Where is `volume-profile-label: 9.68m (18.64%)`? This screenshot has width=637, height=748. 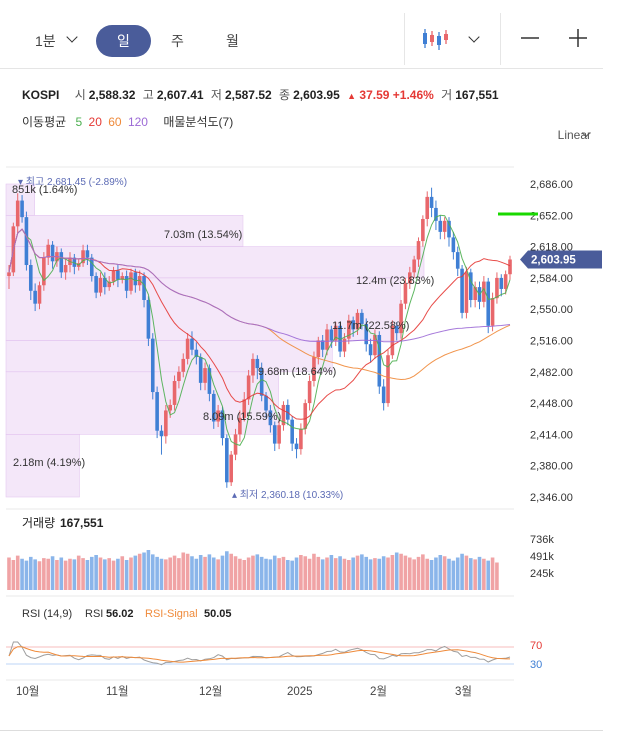 volume-profile-label: 9.68m (18.64%) is located at coordinates (297, 372).